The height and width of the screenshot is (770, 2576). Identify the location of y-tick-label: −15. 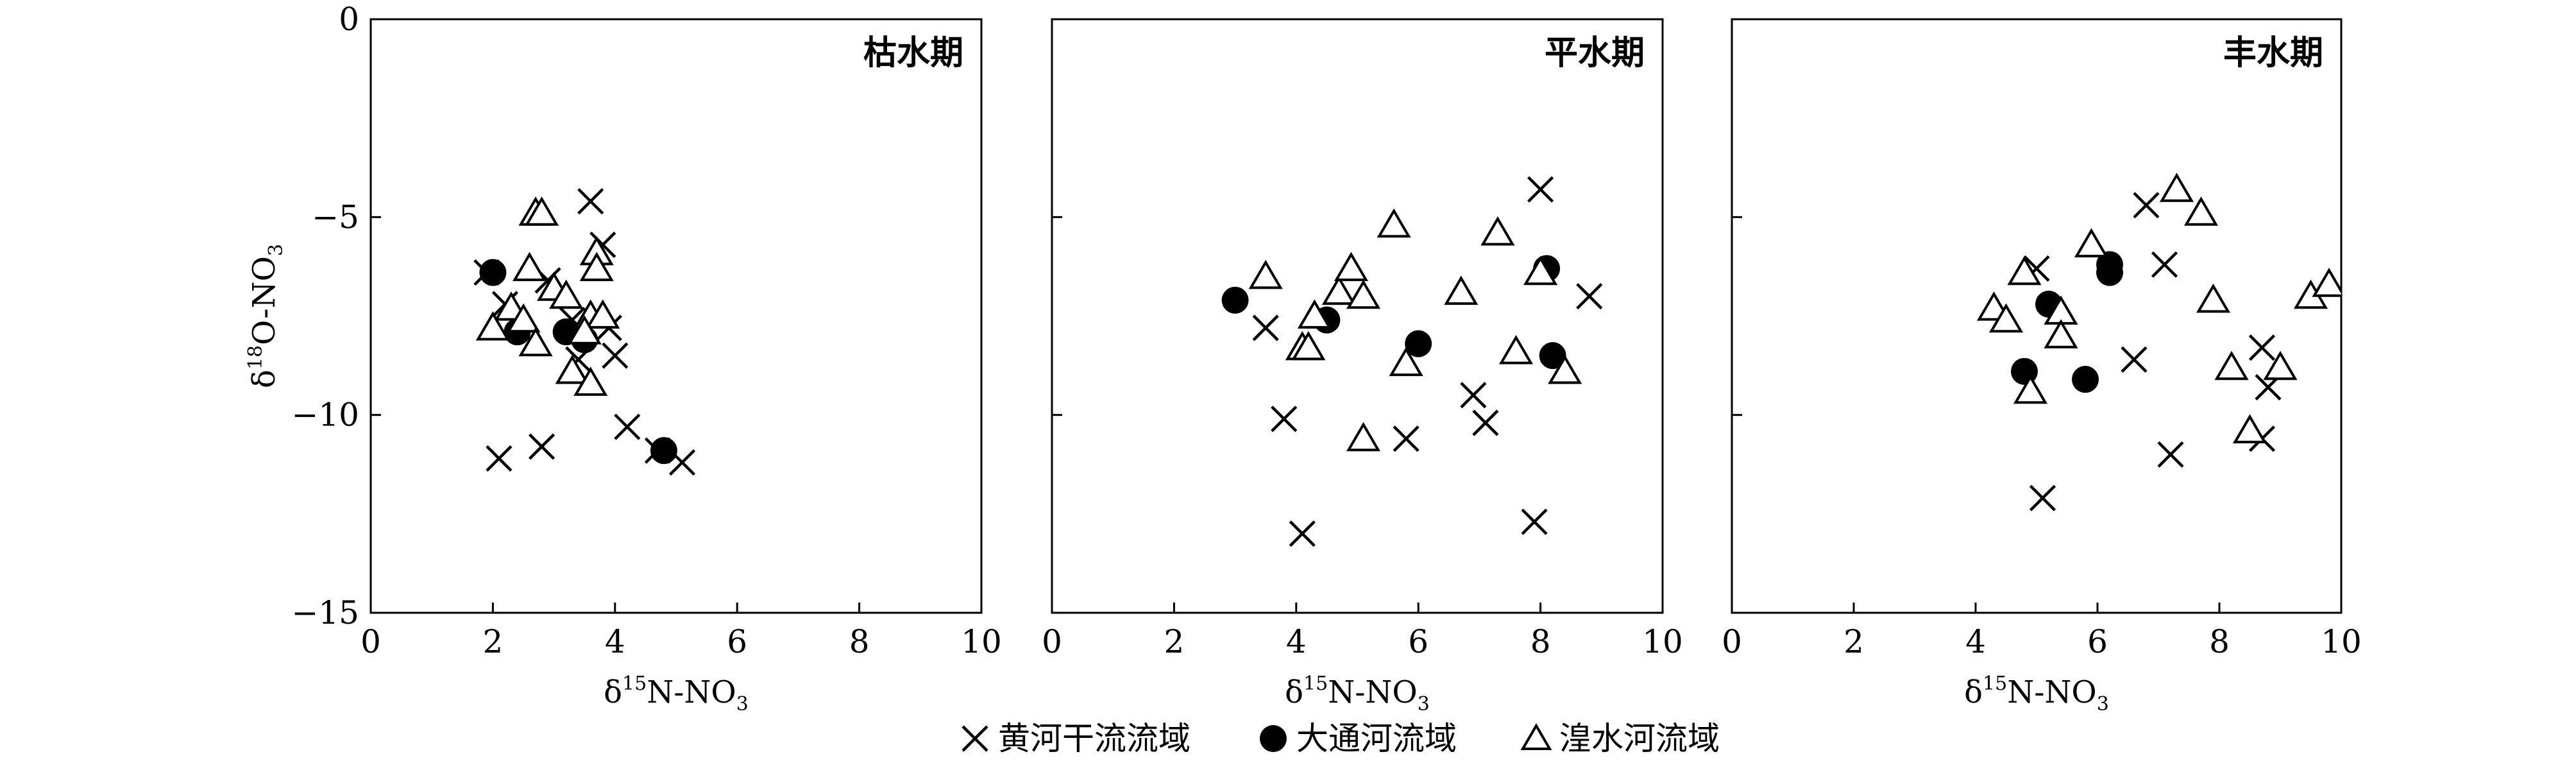
(325, 613).